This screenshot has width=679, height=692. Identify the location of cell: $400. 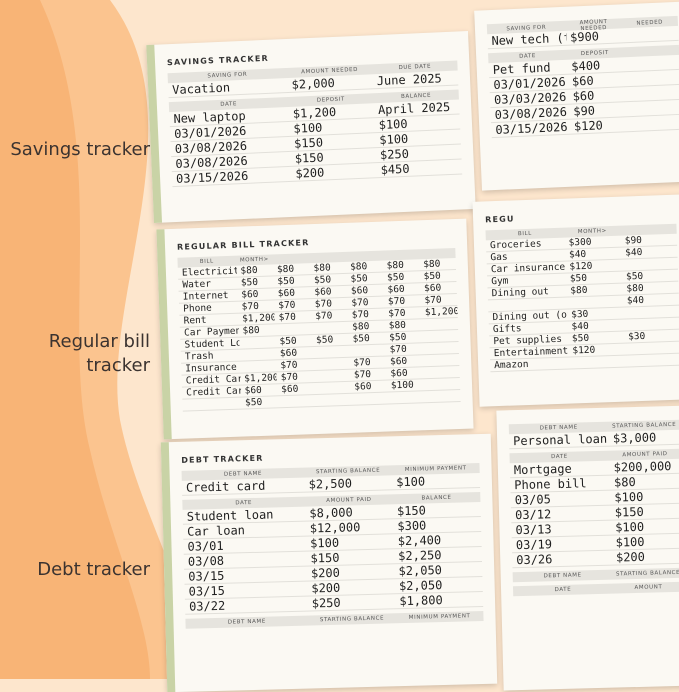
(586, 66).